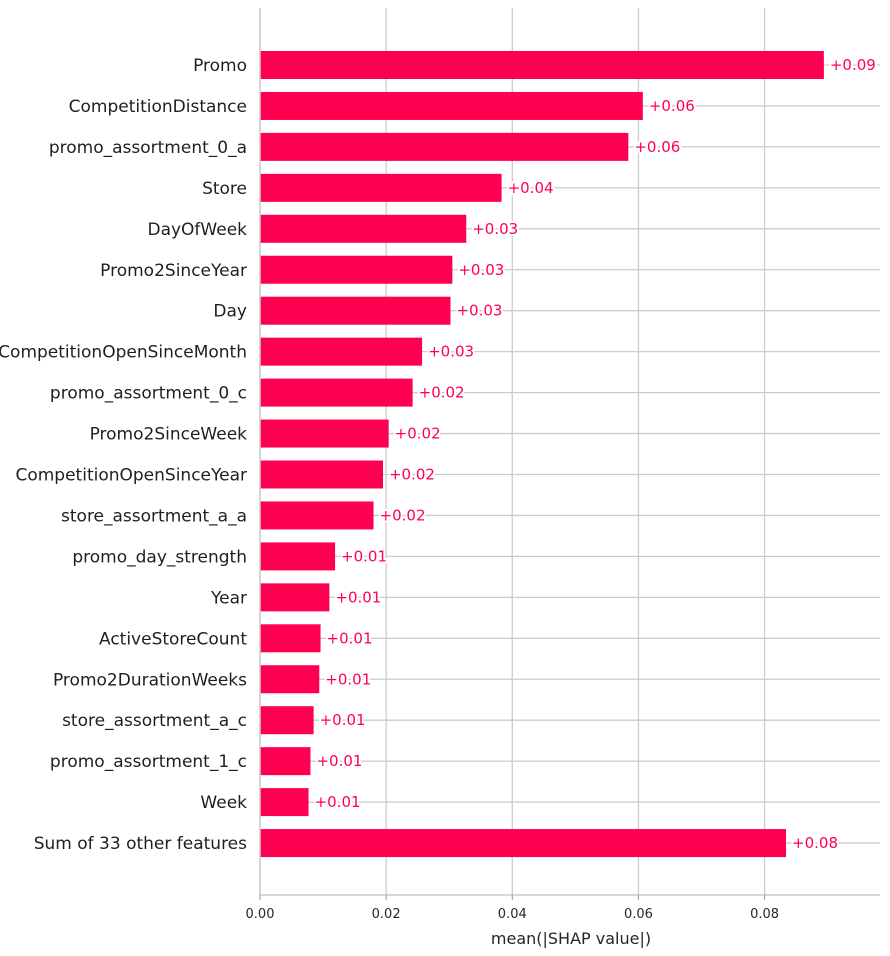 The image size is (890, 956). I want to click on x-tick-label: 0.06, so click(638, 914).